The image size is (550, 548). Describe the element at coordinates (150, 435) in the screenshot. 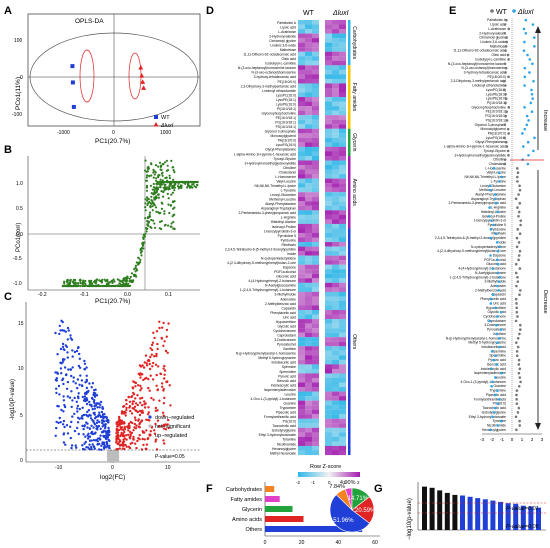

I see `panel-c-legend-up-marker` at that location.